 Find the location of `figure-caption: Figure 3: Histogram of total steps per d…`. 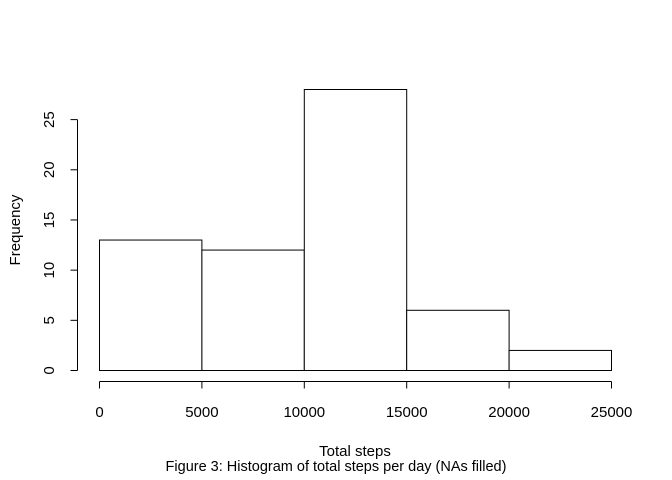

figure-caption: Figure 3: Histogram of total steps per d… is located at coordinates (336, 467).